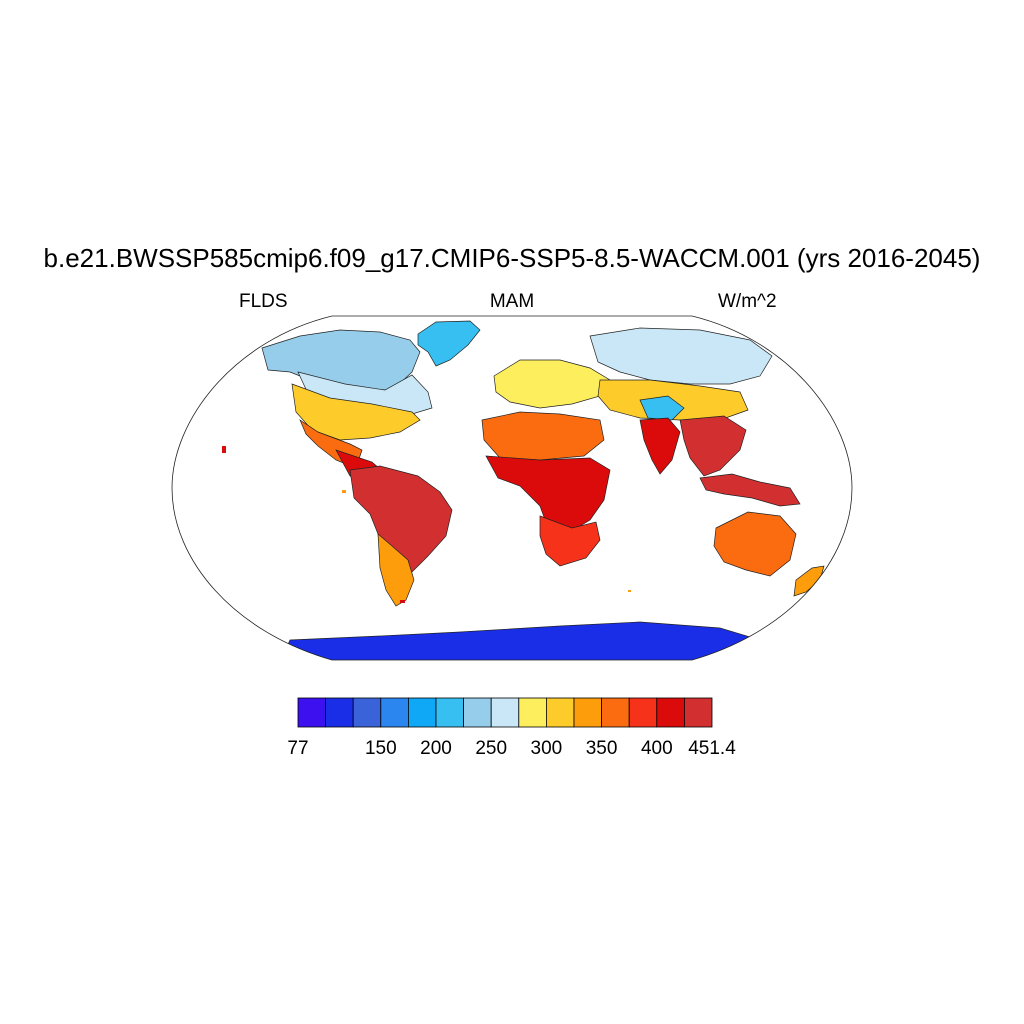  What do you see at coordinates (750, 490) in the screenshot?
I see `region-indonesia` at bounding box center [750, 490].